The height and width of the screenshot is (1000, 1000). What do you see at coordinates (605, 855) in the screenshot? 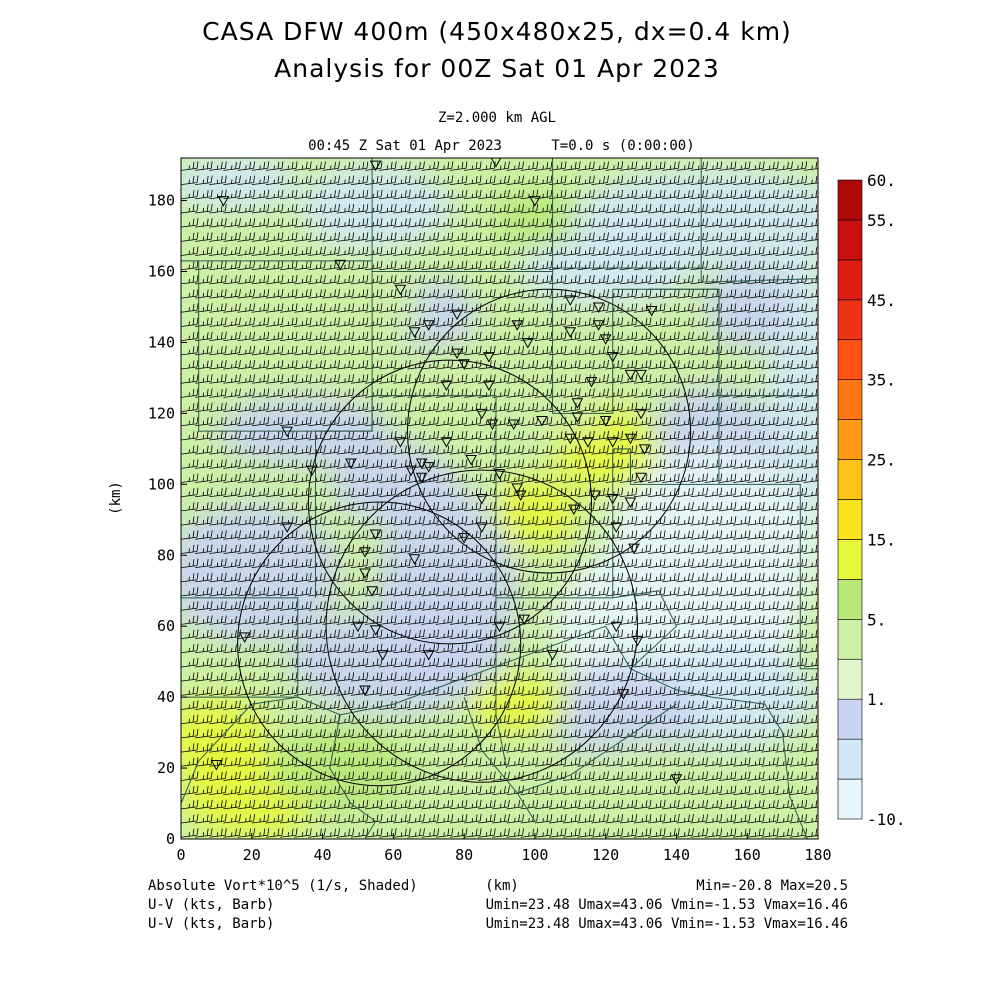
I see `x-tick-label: 120` at bounding box center [605, 855].